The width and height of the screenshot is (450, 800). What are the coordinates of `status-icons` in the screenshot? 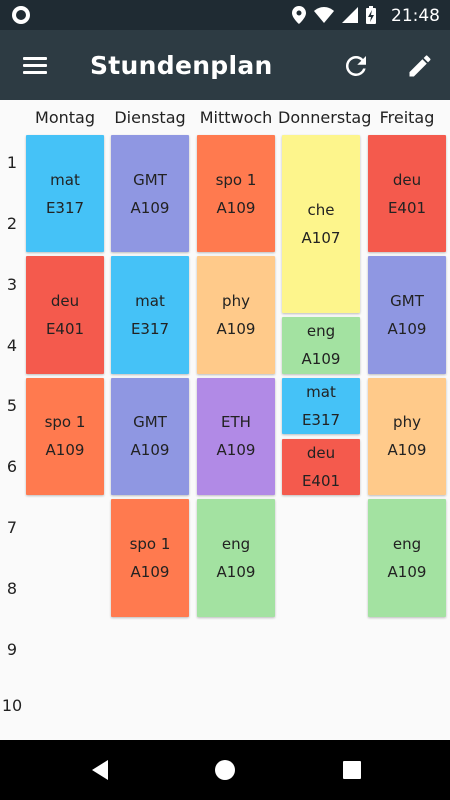 It's located at (334, 15).